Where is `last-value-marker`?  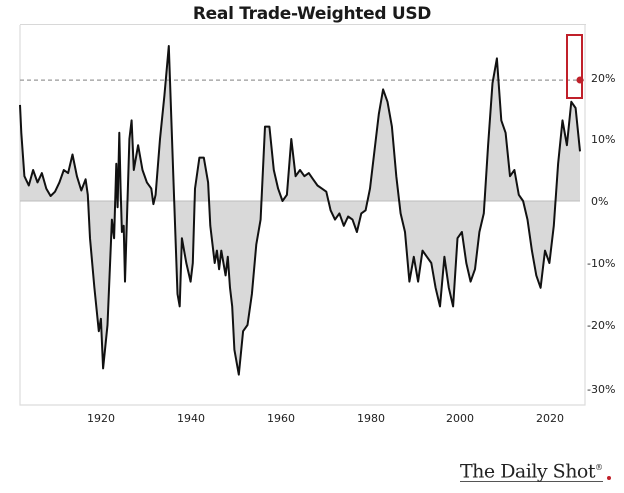
last-value-marker is located at coordinates (580, 80).